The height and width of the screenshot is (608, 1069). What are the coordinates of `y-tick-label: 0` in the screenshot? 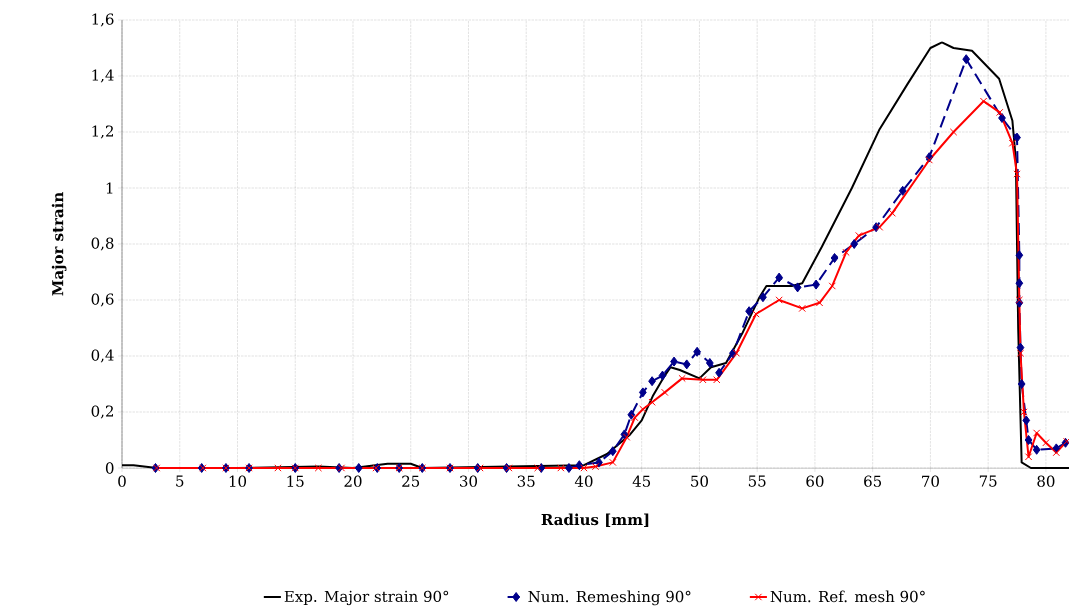 It's located at (109, 468).